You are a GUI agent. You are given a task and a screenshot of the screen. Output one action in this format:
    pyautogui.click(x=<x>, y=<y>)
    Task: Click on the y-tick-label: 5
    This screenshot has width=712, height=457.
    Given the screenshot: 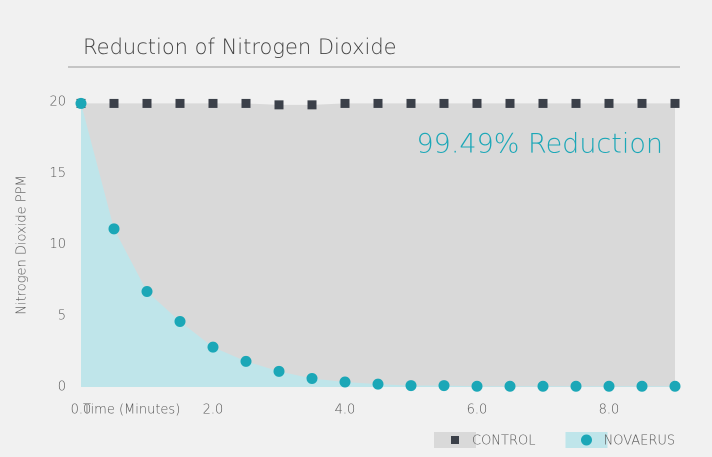 What is the action you would take?
    pyautogui.click(x=62, y=315)
    